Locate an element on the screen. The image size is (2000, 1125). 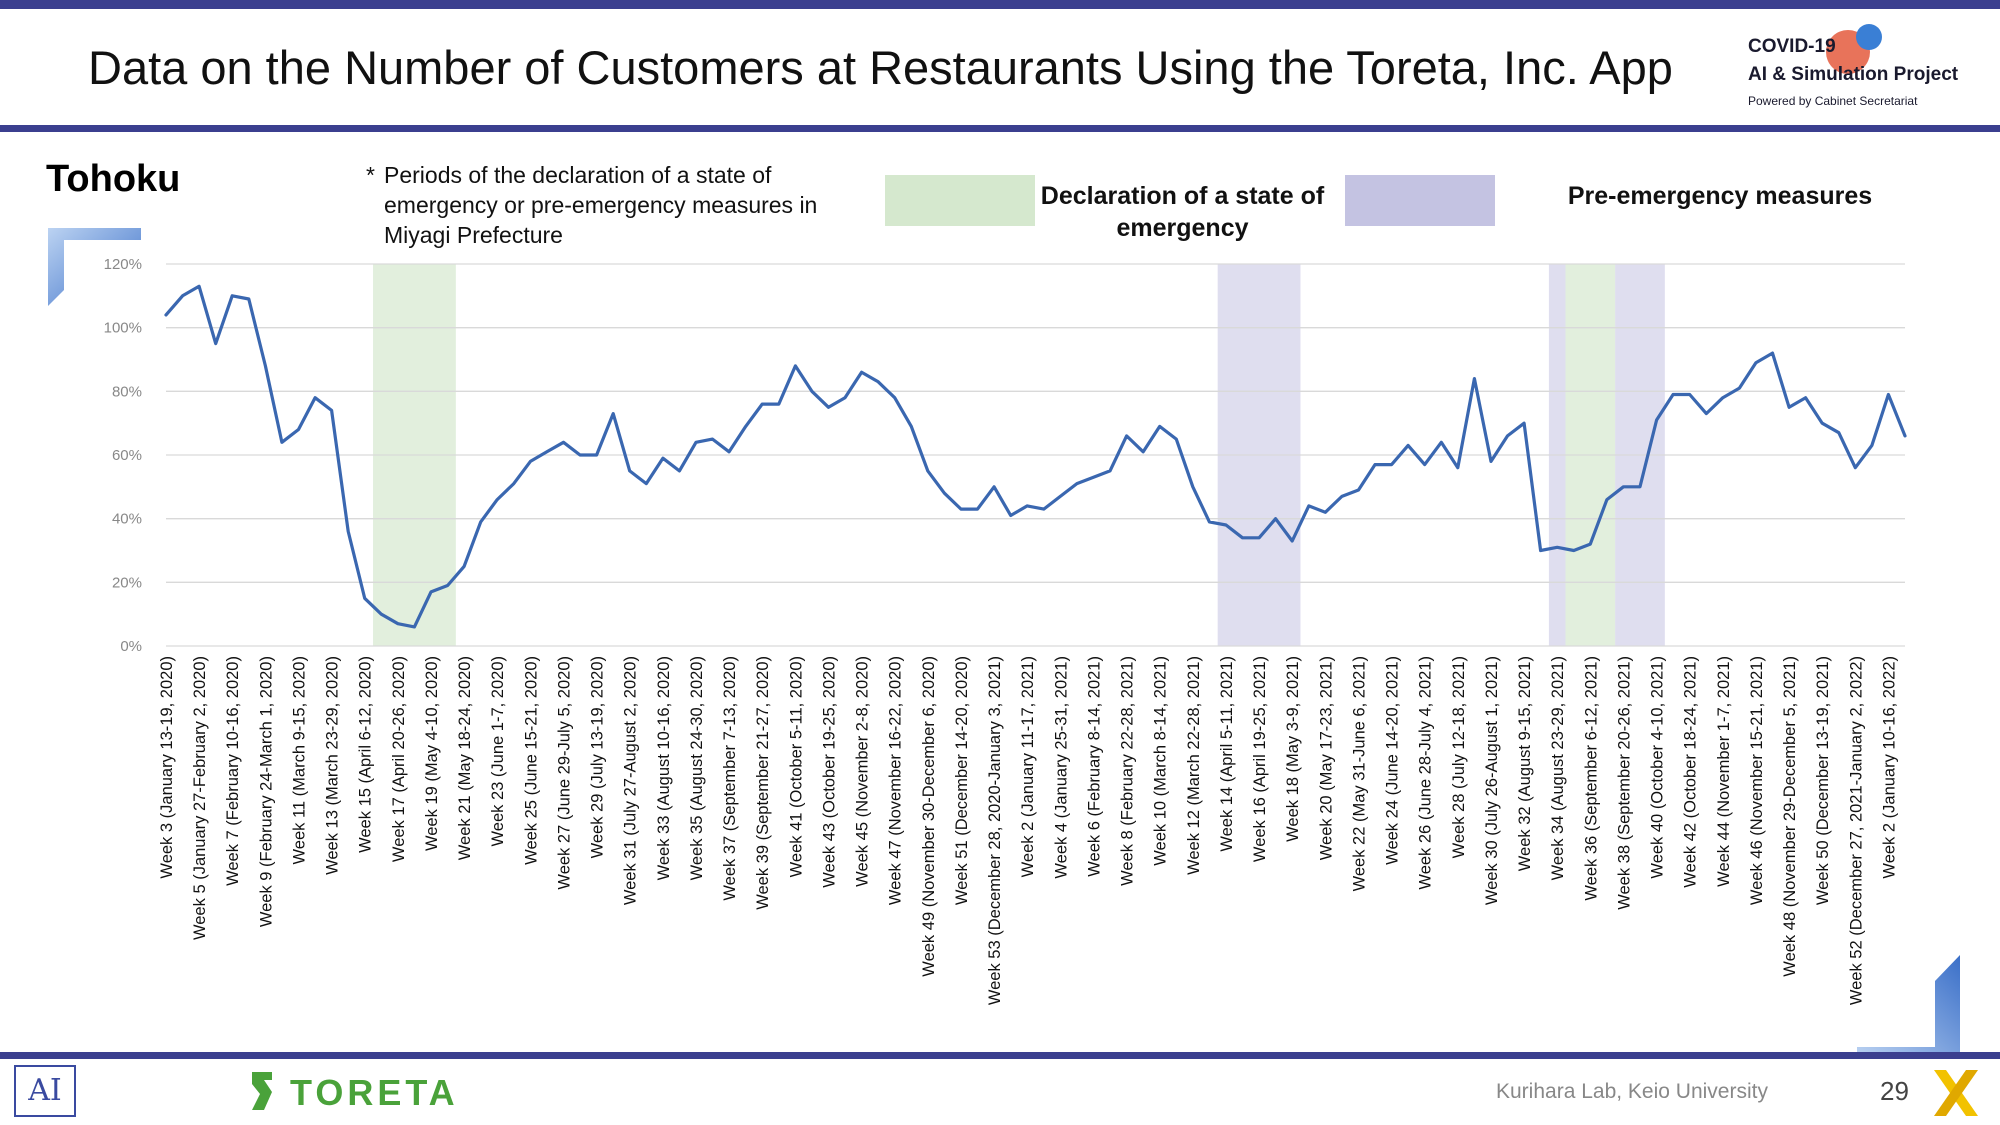
corner-arrow-decoration-icon is located at coordinates (94, 267).